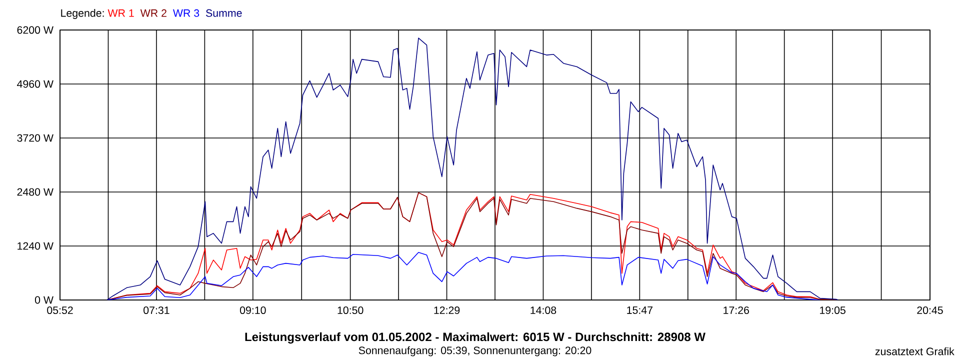 This screenshot has width=960, height=360. I want to click on text: Sonnenaufgang: 05:39, Sonnenuntergang: 20:20, so click(475, 351).